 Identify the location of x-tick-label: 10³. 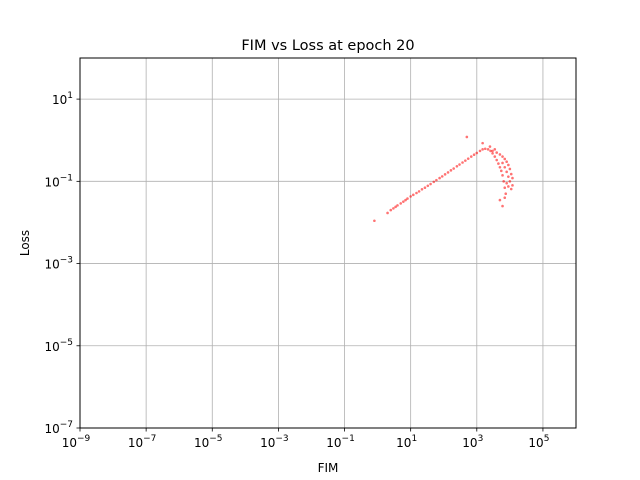
(472, 442).